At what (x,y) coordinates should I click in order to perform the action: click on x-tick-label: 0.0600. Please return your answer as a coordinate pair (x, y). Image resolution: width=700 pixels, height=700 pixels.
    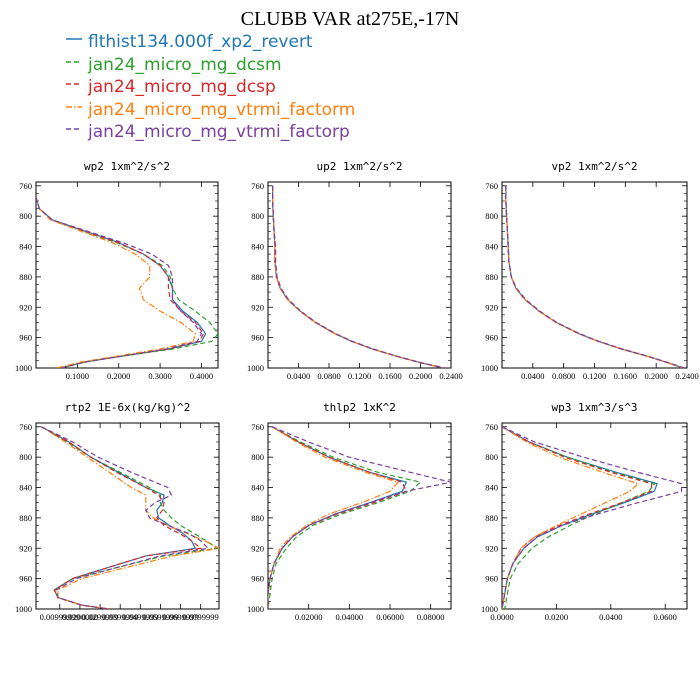
    Looking at the image, I should click on (665, 617).